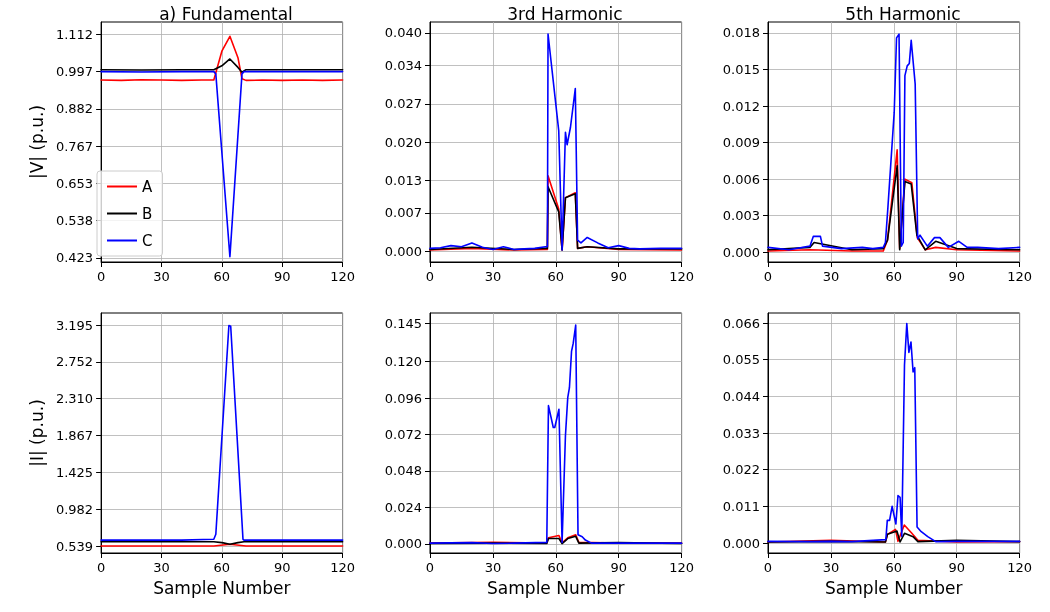 The height and width of the screenshot is (612, 1050). I want to click on chart-title: a) Fundamental, so click(226, 13).